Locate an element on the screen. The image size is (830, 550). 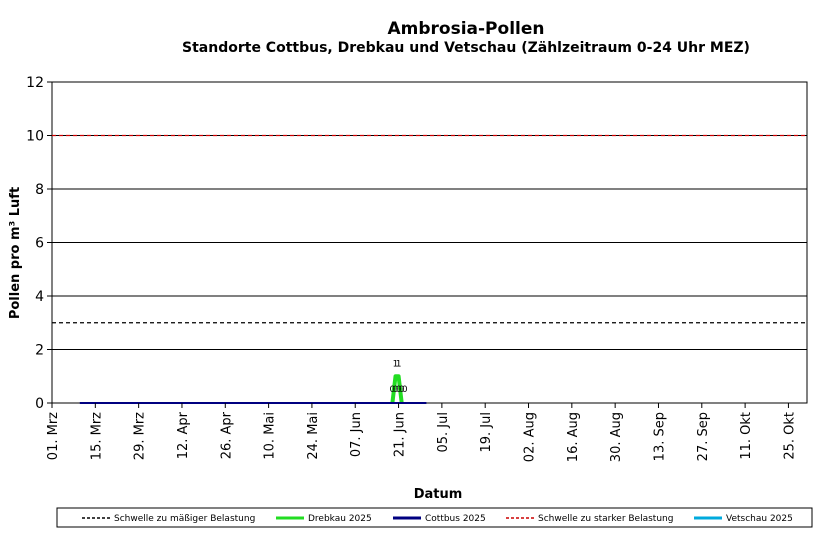
x-tick-label: 19. Jul is located at coordinates (486, 432).